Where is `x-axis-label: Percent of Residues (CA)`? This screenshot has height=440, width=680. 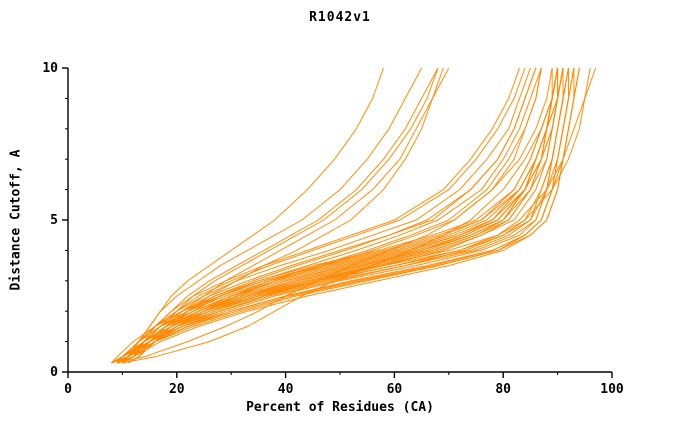
x-axis-label: Percent of Residues (CA) is located at coordinates (340, 407).